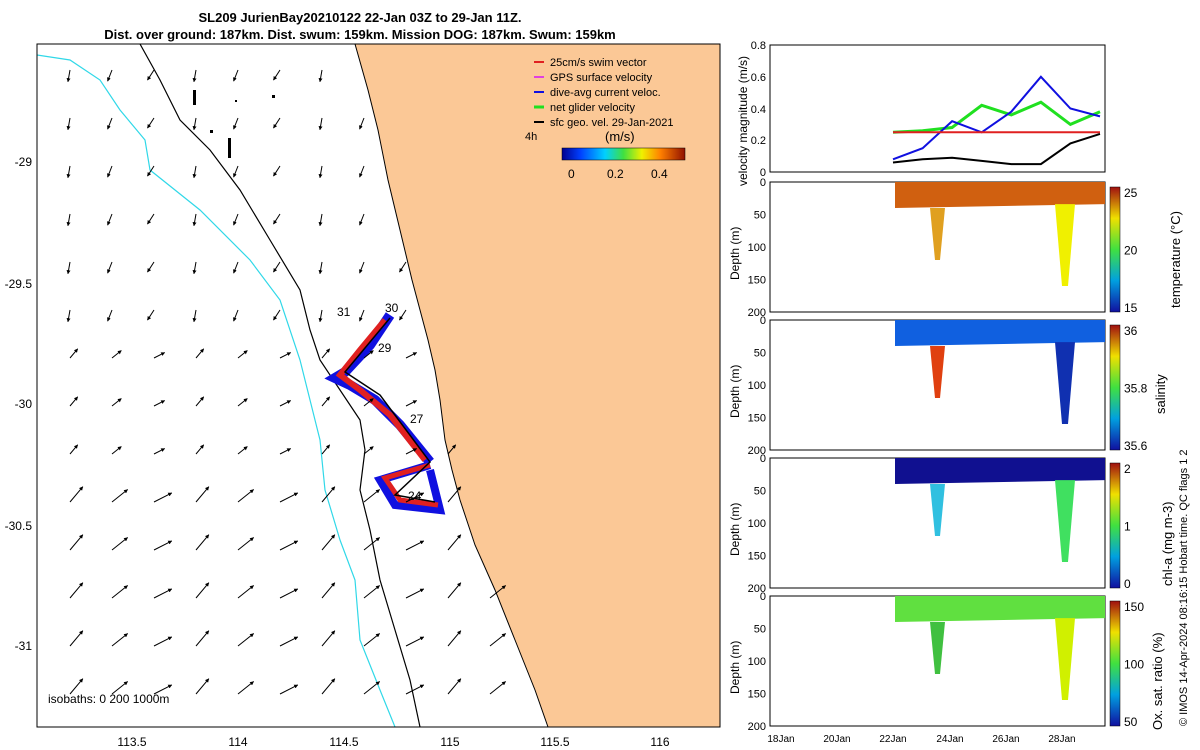 The image size is (1200, 750). What do you see at coordinates (1136, 446) in the screenshot?
I see `cbar-tick: 35.6` at bounding box center [1136, 446].